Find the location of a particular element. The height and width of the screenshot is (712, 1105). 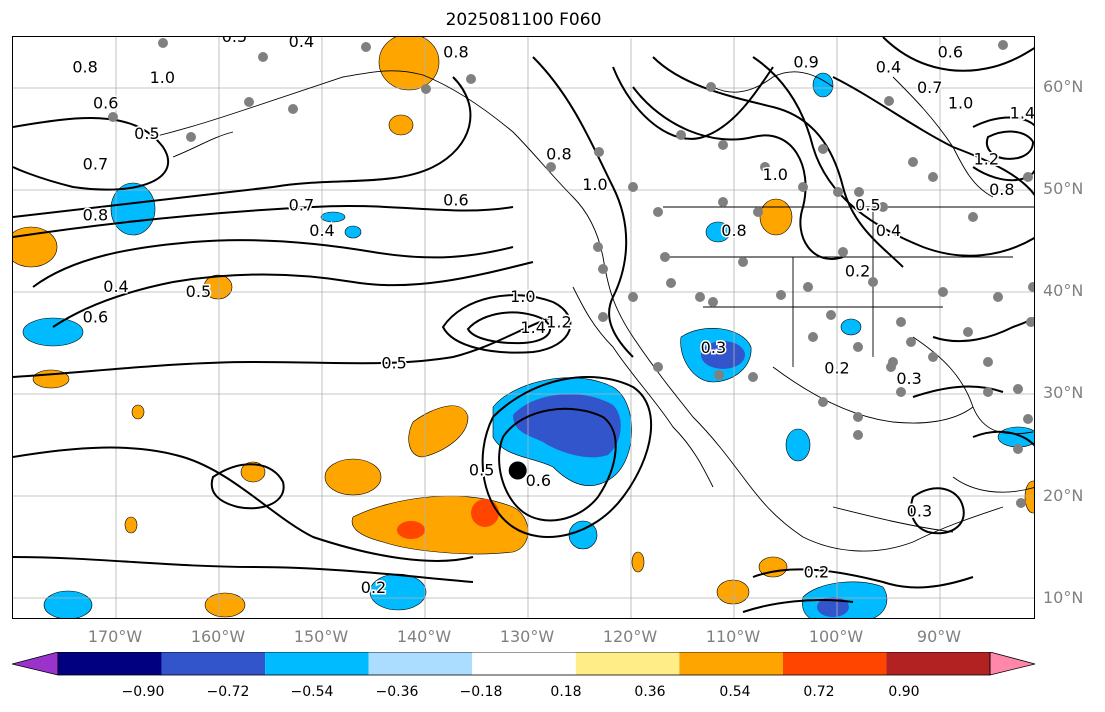

lat-label-40n: 40°N is located at coordinates (1063, 290).